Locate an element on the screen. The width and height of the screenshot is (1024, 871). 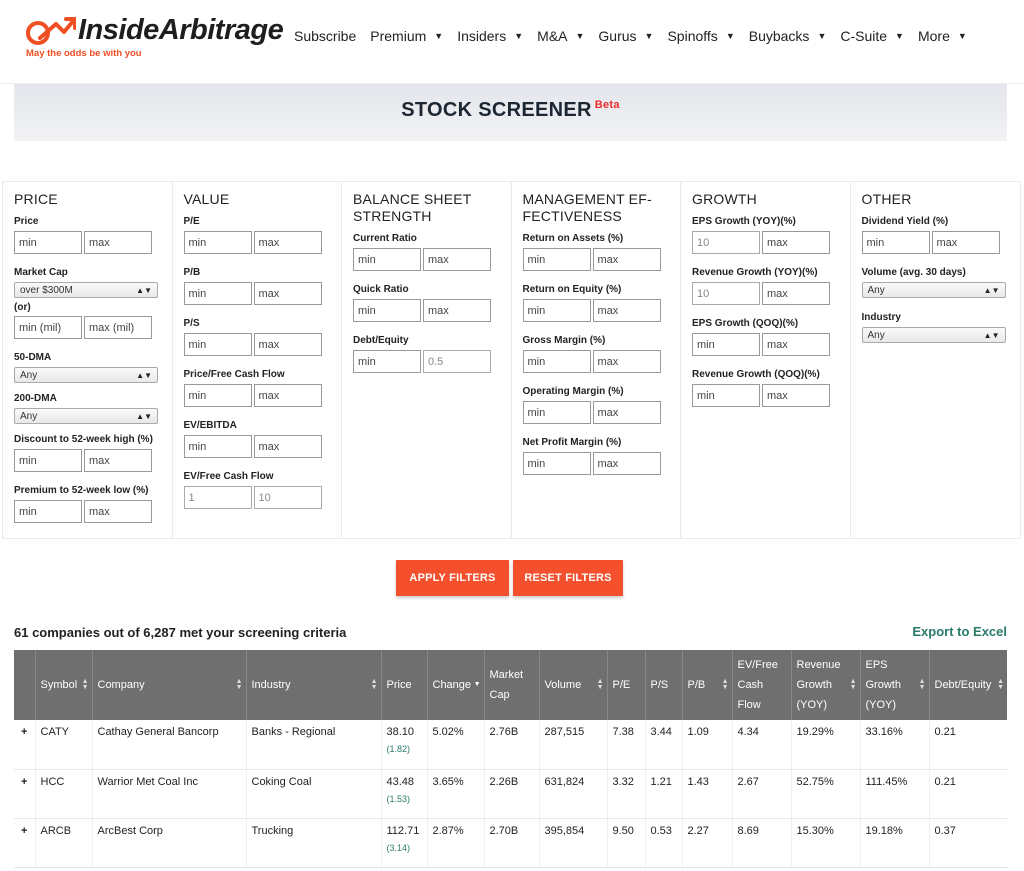
nav-premium: Premium ▼ is located at coordinates (407, 36).